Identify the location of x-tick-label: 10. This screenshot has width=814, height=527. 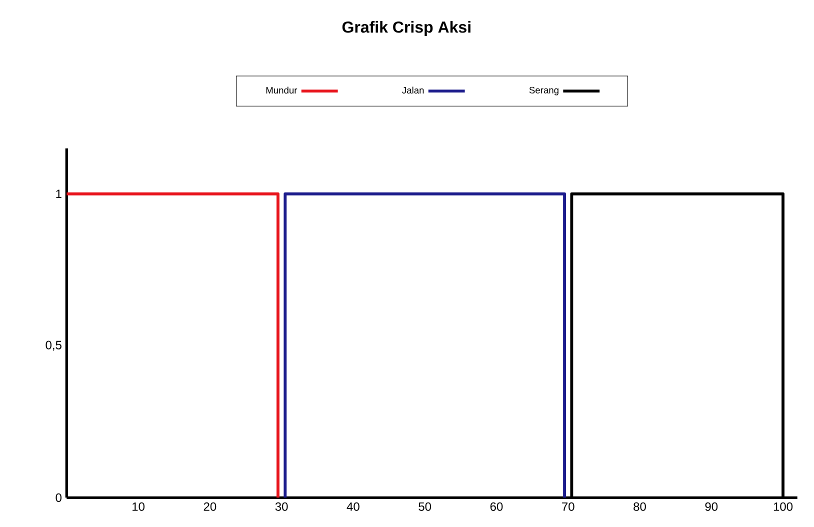
(138, 506).